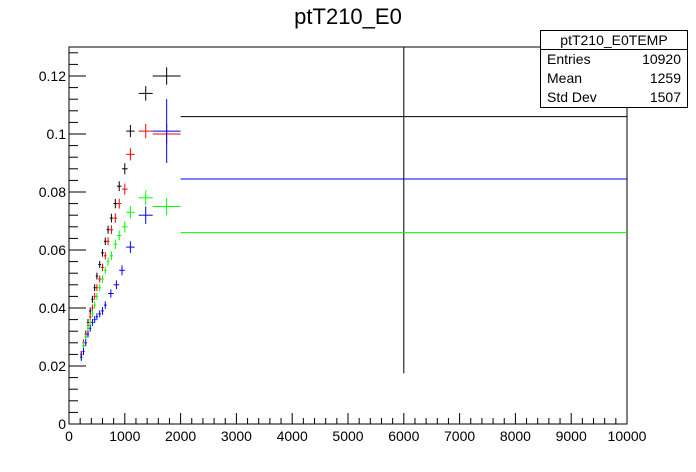 The height and width of the screenshot is (472, 696). I want to click on y-tick-label: 0.04, so click(52, 308).